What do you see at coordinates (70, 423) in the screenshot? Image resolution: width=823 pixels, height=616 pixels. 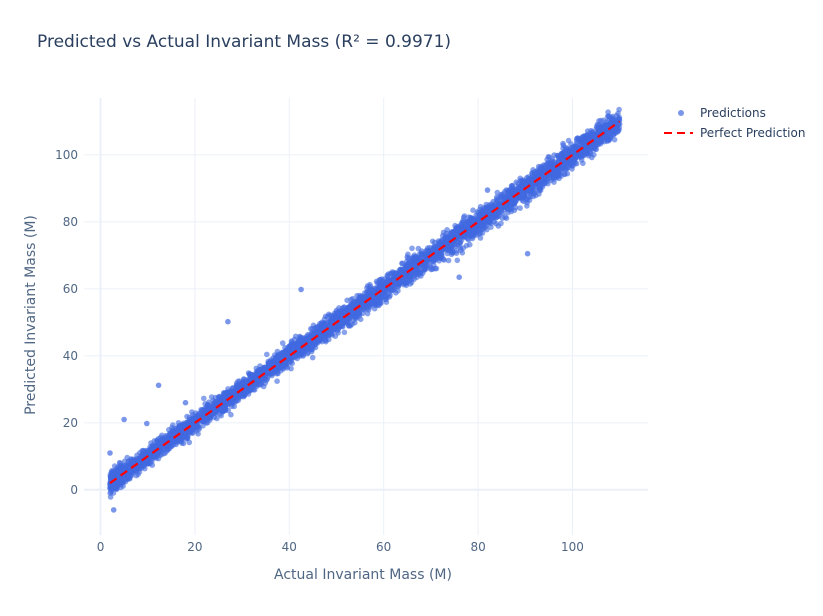 I see `y-tick-label: 20` at bounding box center [70, 423].